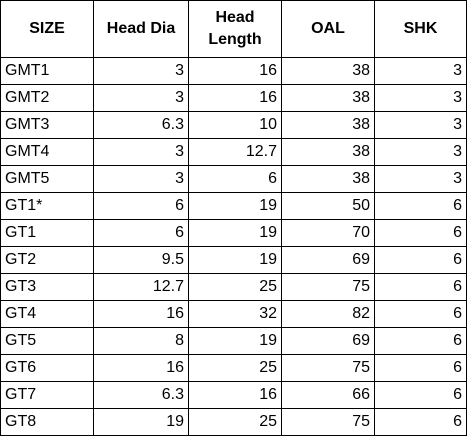 The image size is (467, 440). I want to click on table-row: GT2 9.5 19 69 6, so click(233, 260).